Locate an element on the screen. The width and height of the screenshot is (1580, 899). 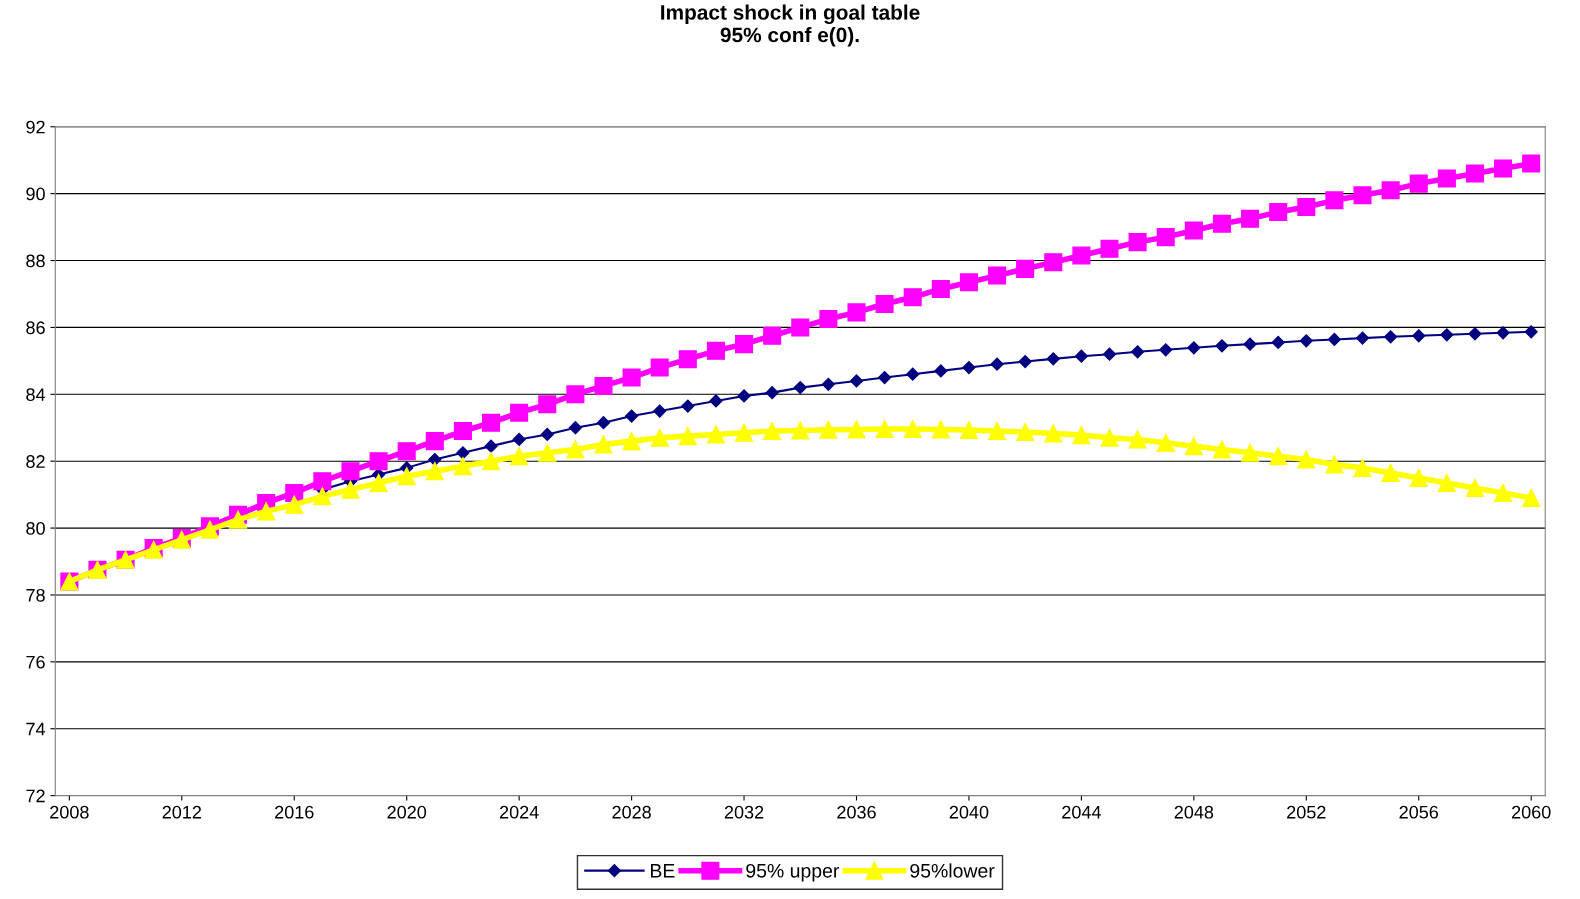
x-tick-label: 2020 is located at coordinates (407, 812).